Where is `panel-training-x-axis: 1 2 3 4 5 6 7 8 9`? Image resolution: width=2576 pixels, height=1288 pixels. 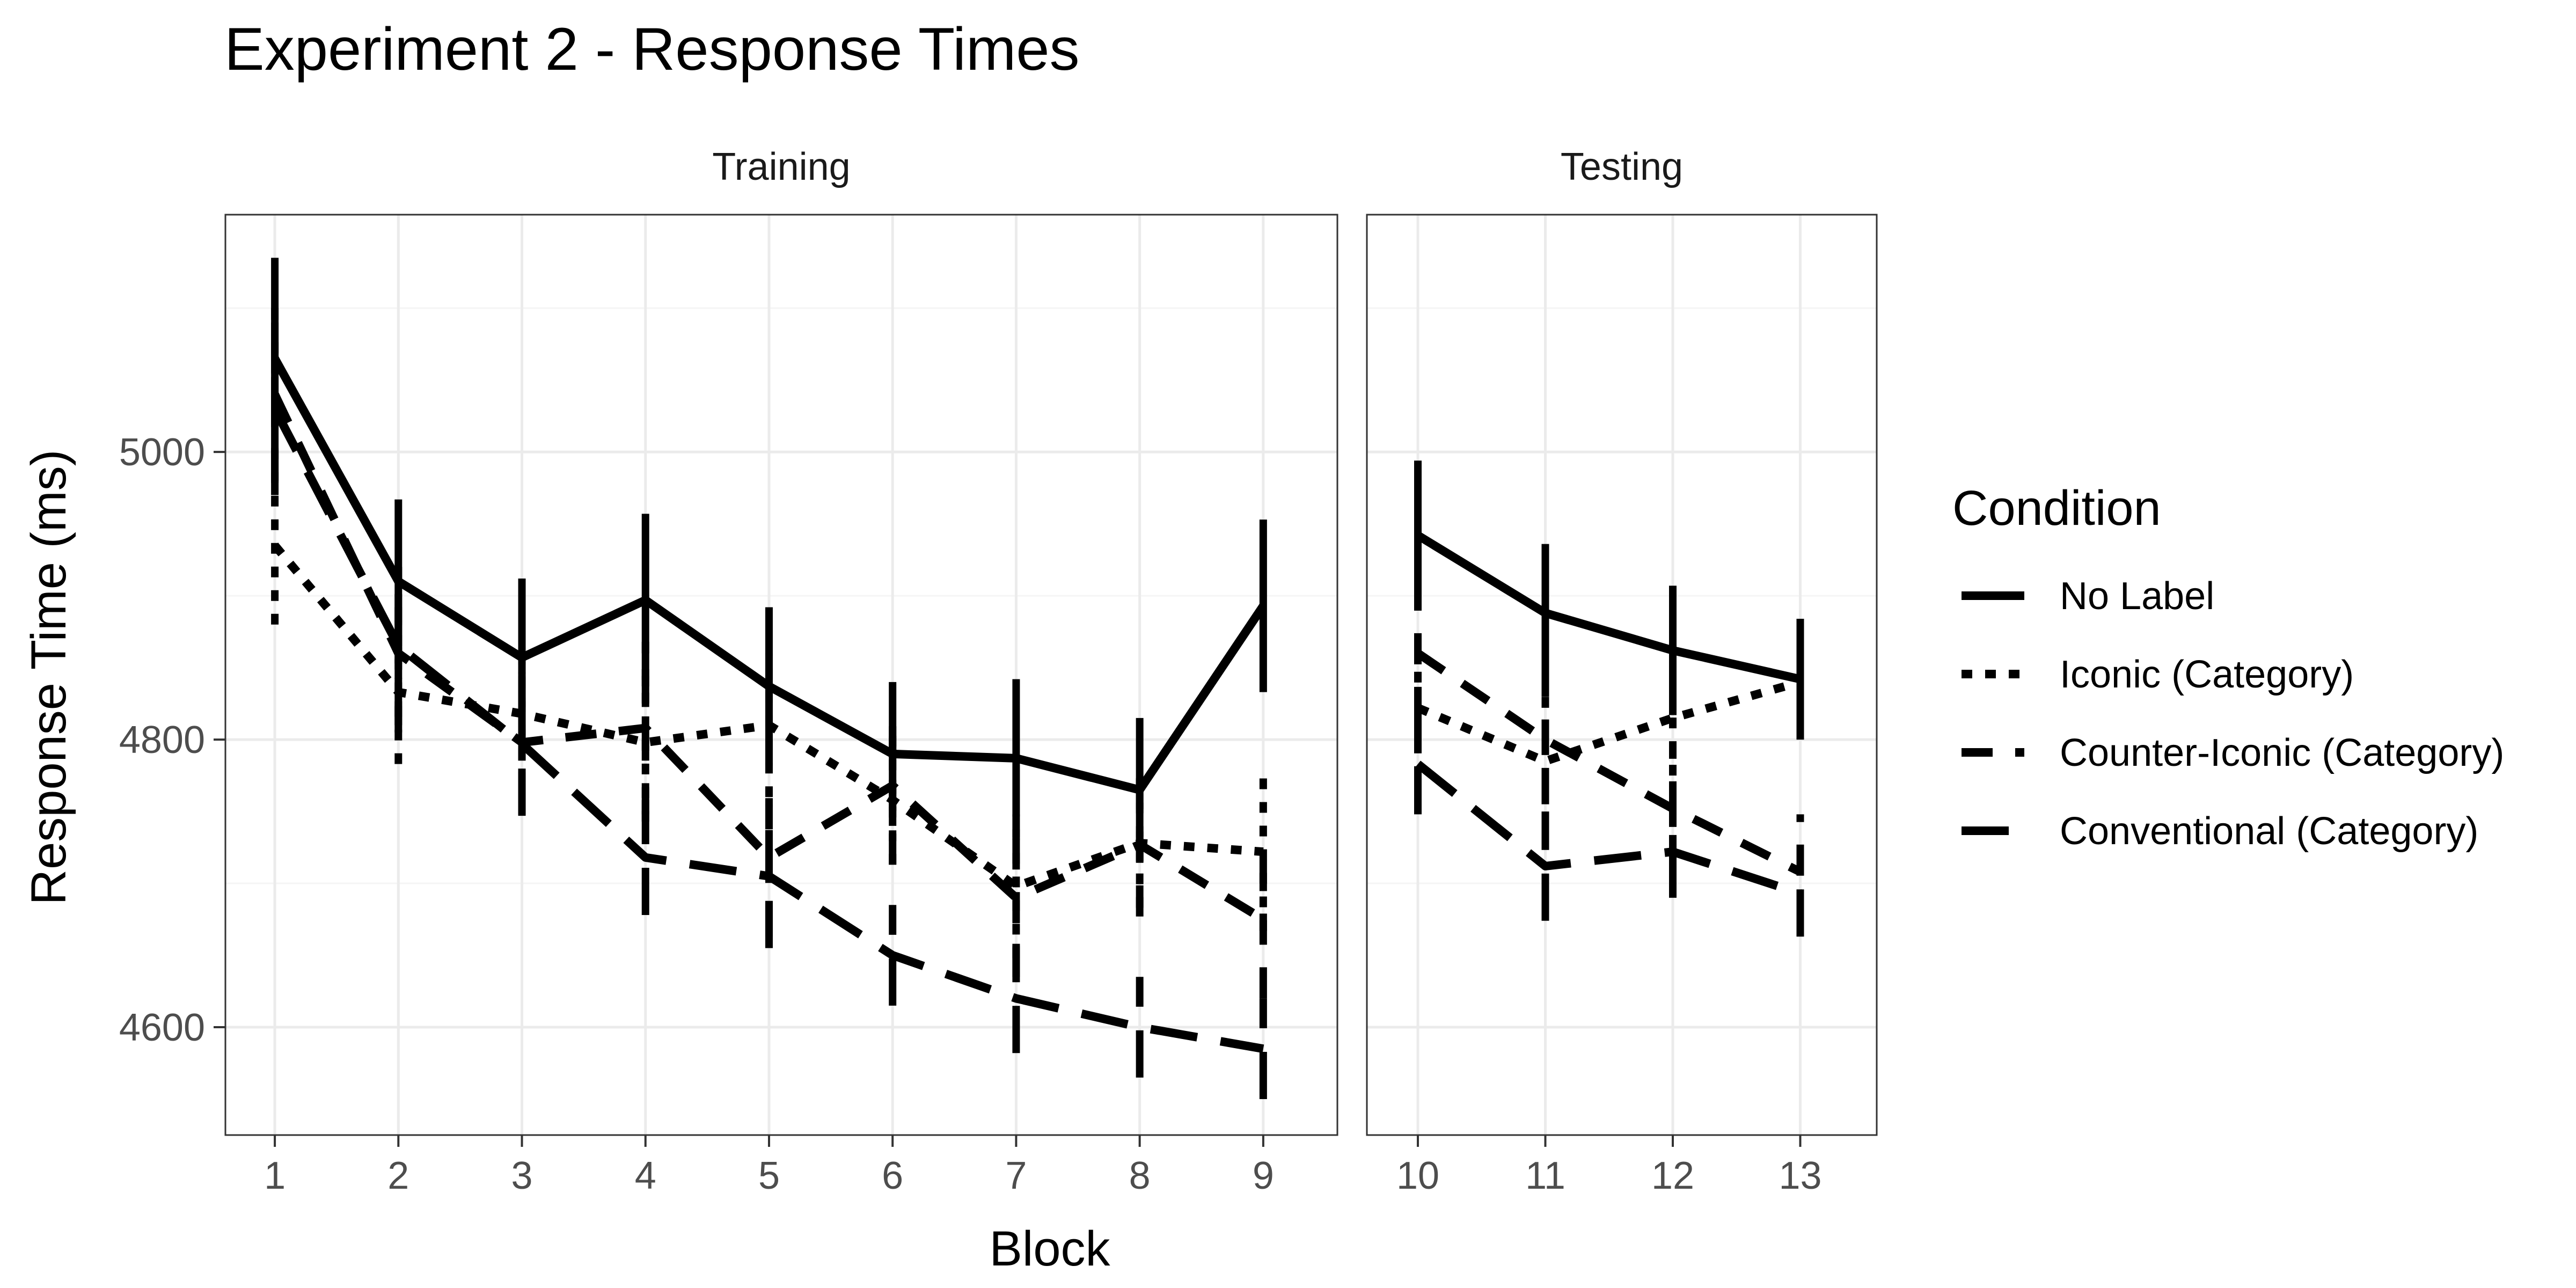
panel-training-x-axis: 1 2 3 4 5 6 7 8 9 is located at coordinates (769, 1166).